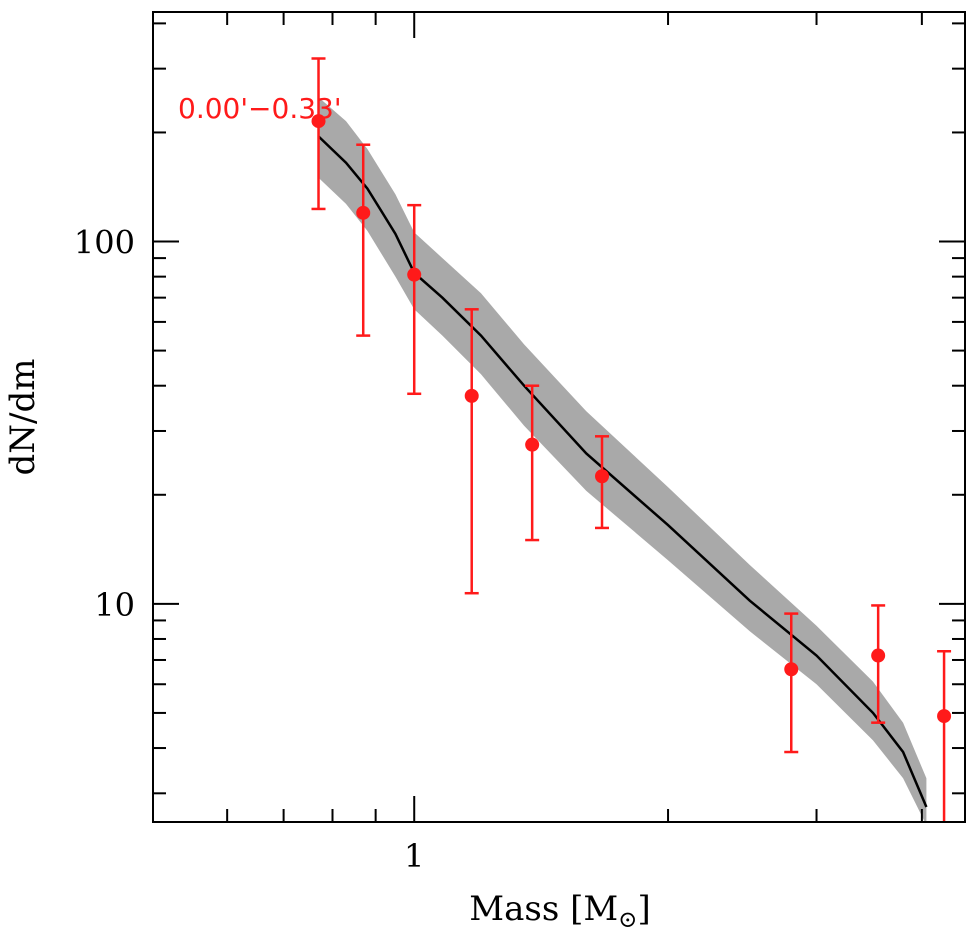 Image resolution: width=978 pixels, height=938 pixels. I want to click on radius-annotation: 0.00'−0.33', so click(260, 108).